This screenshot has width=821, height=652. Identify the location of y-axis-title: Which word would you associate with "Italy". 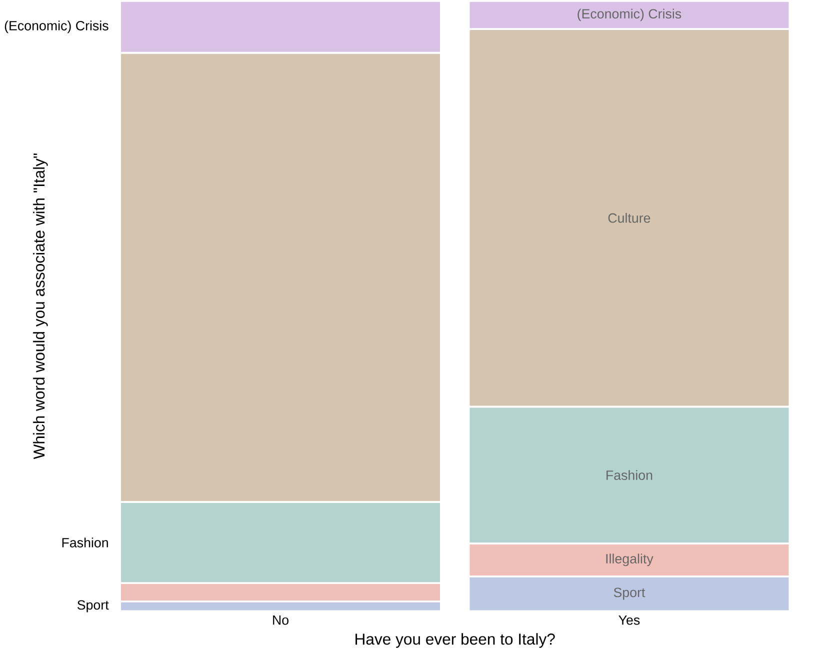
(40, 307).